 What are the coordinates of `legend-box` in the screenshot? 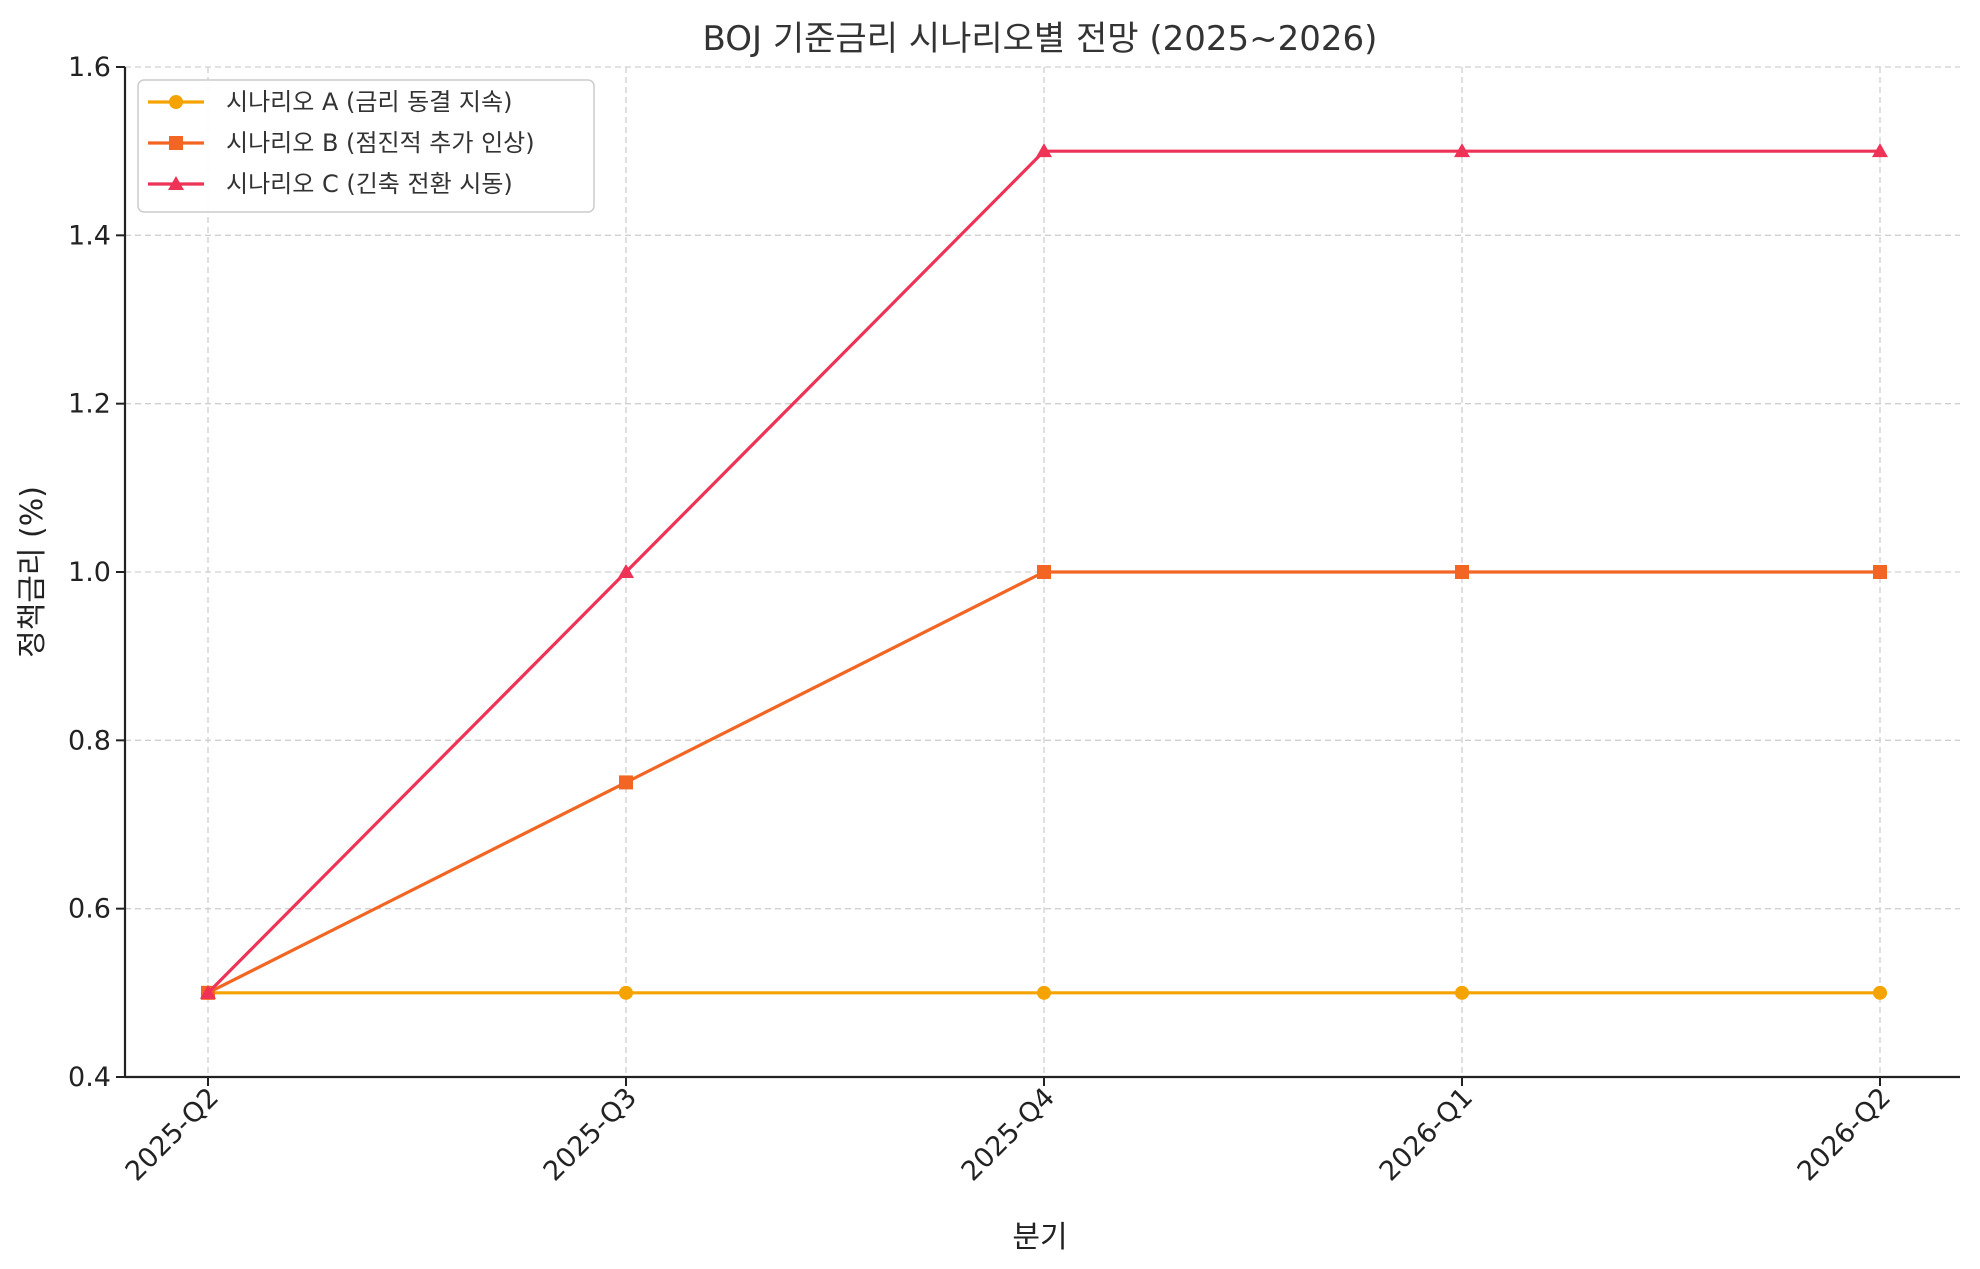 It's located at (366, 146).